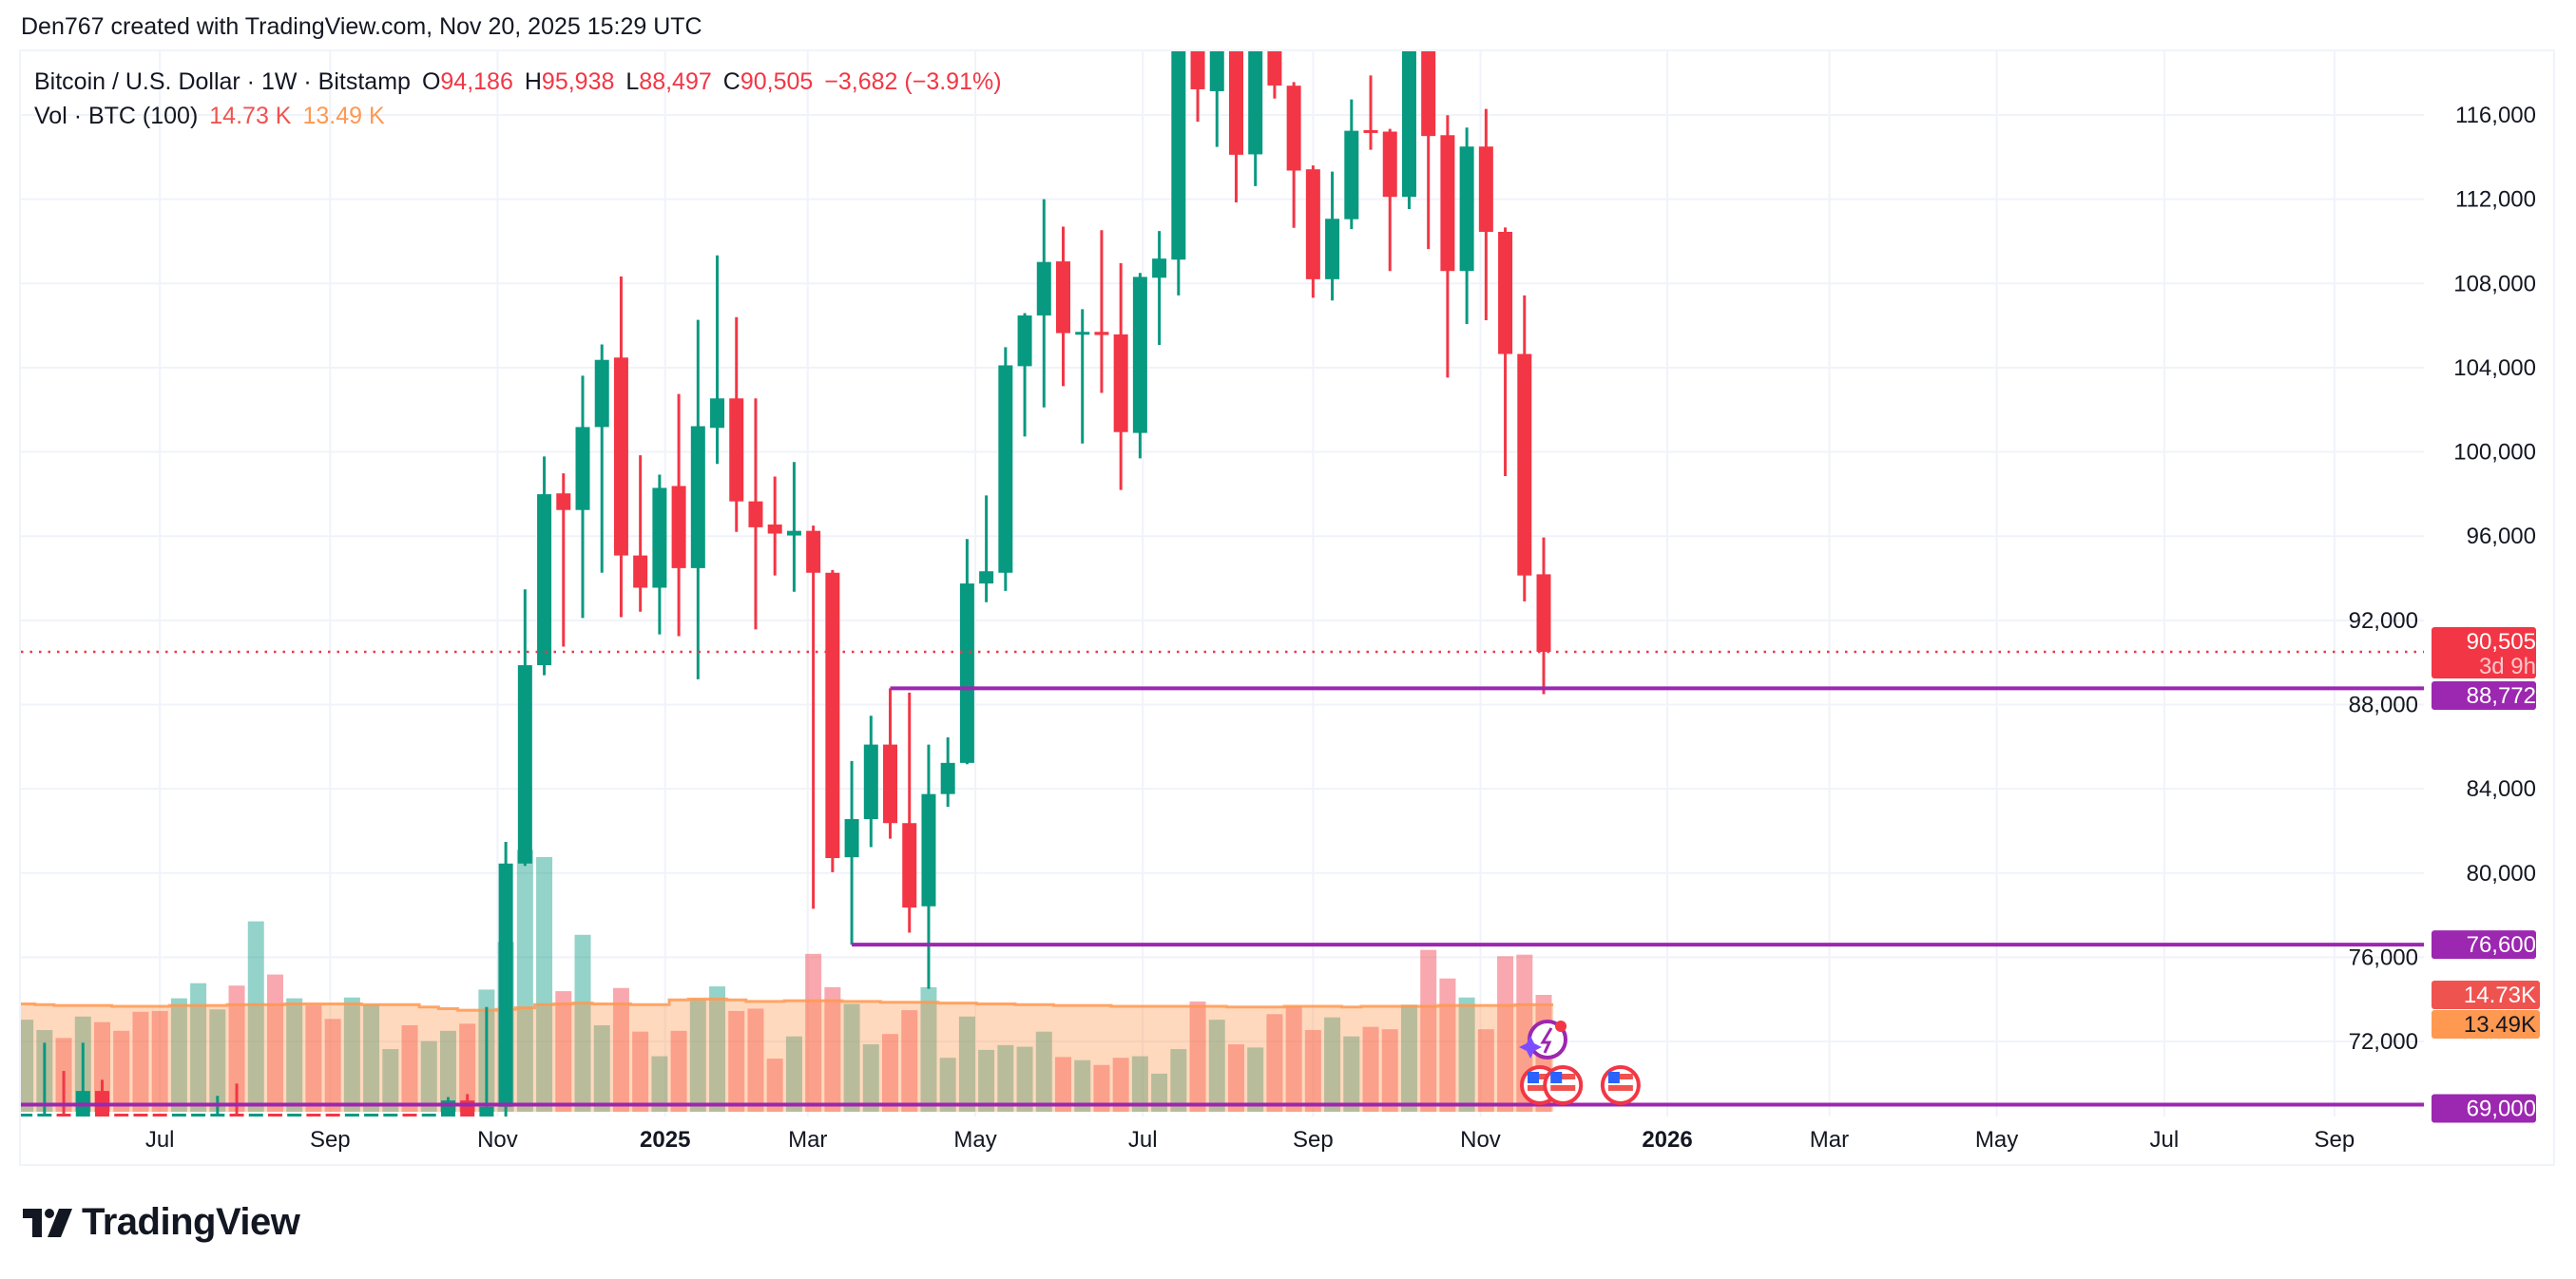  Describe the element at coordinates (2486, 1024) in the screenshot. I see `volume-ma-badge-bg` at that location.